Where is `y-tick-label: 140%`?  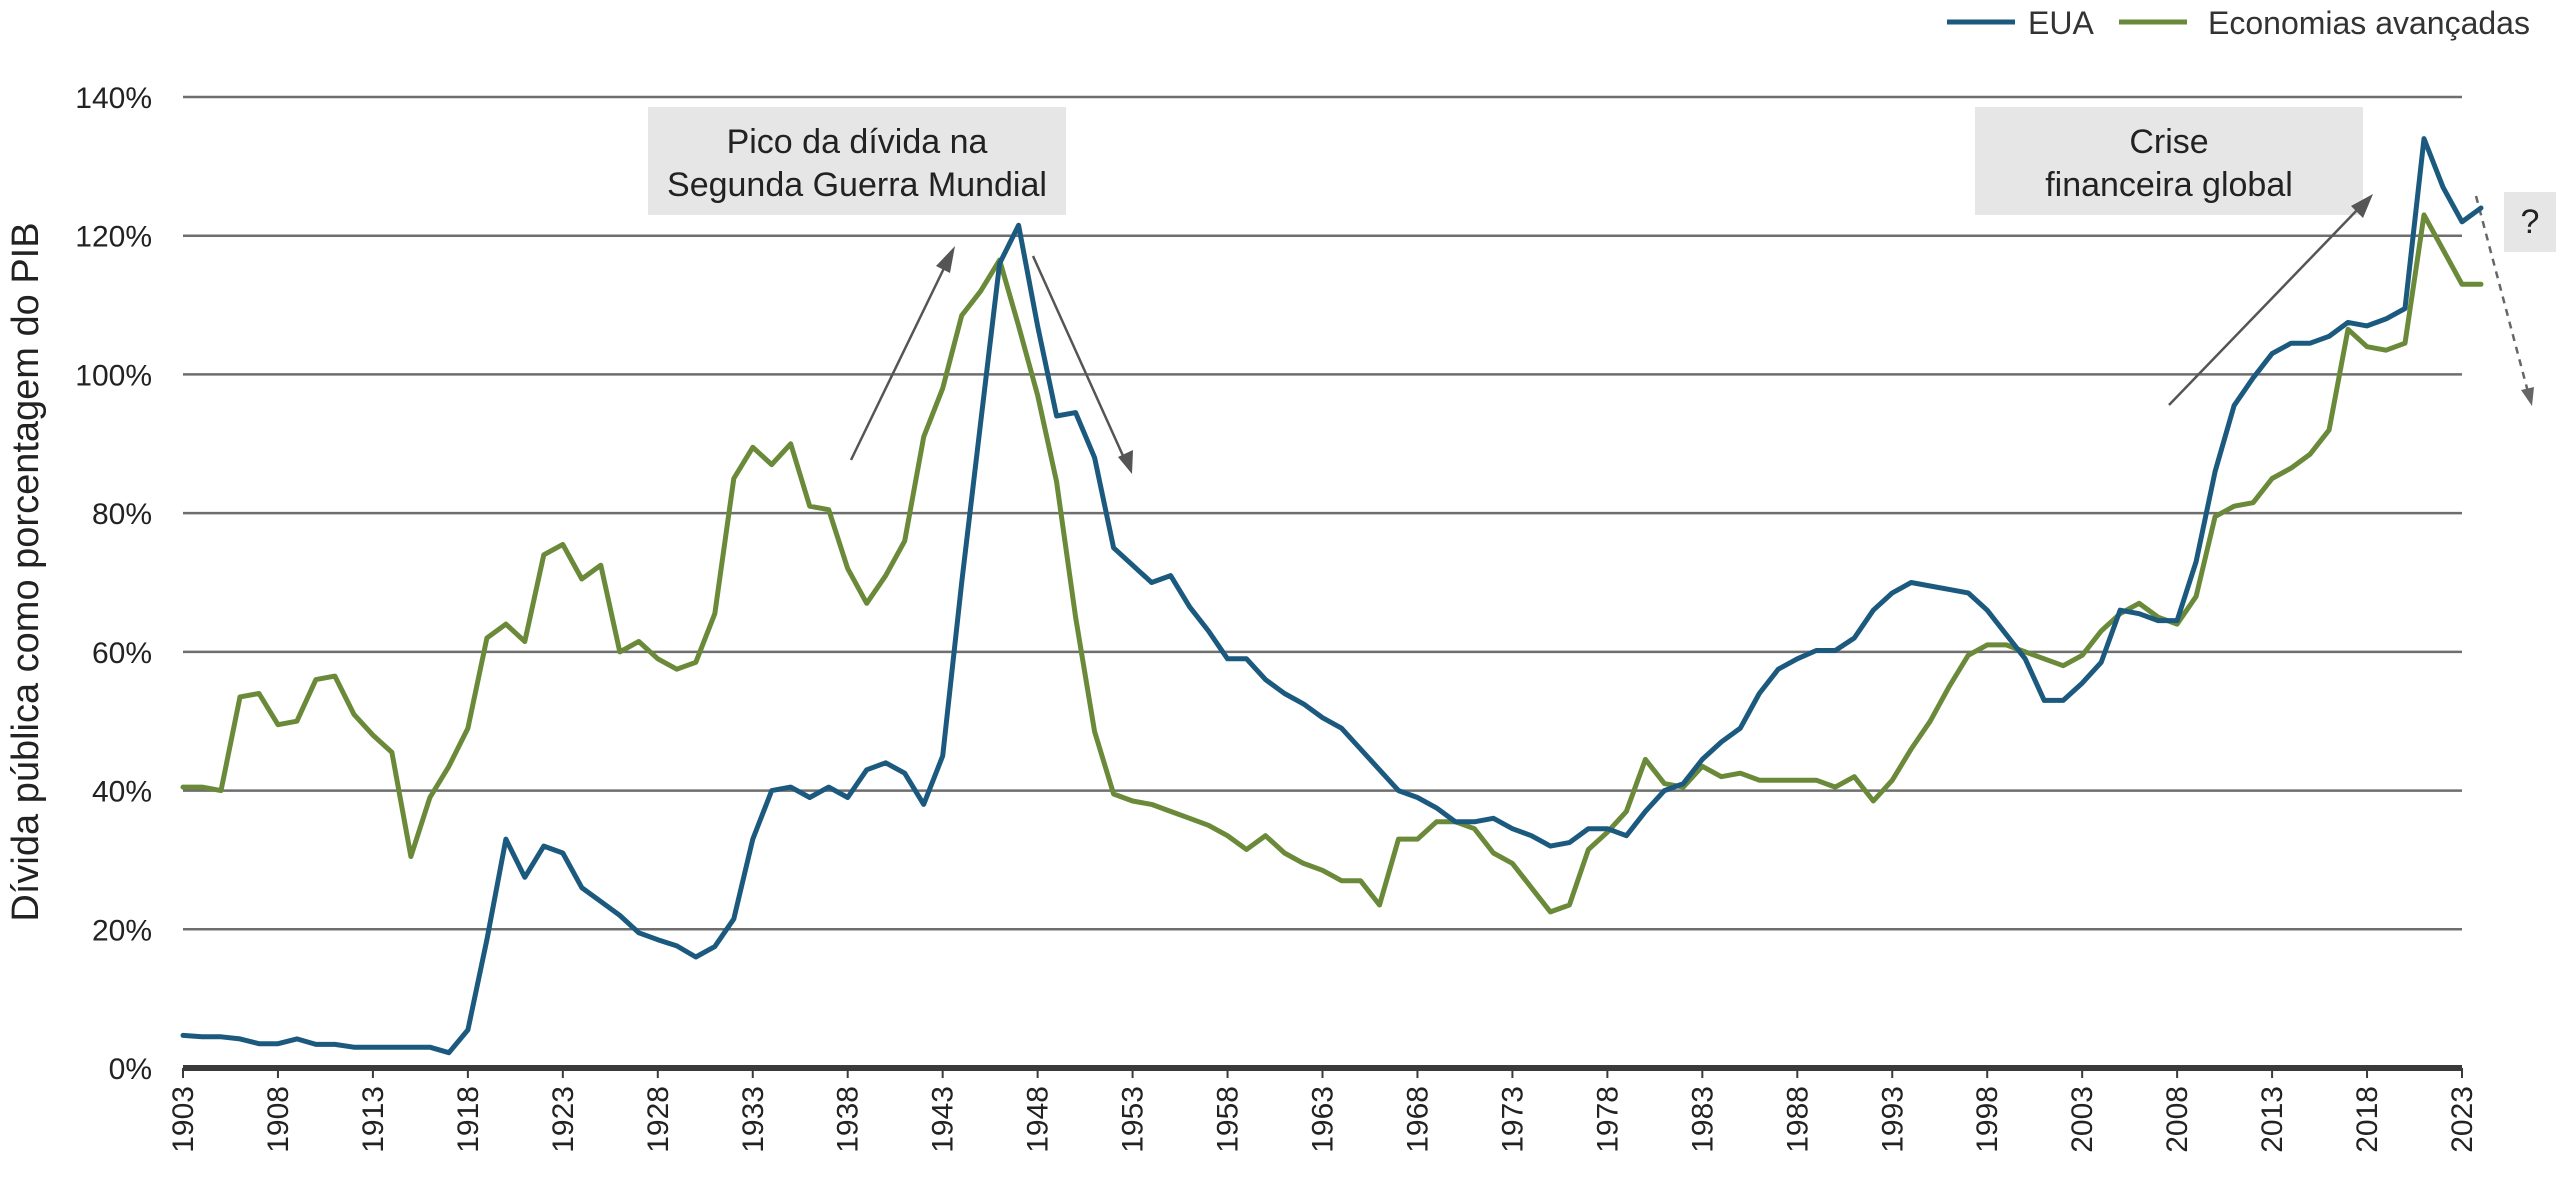
y-tick-label: 140% is located at coordinates (113, 98).